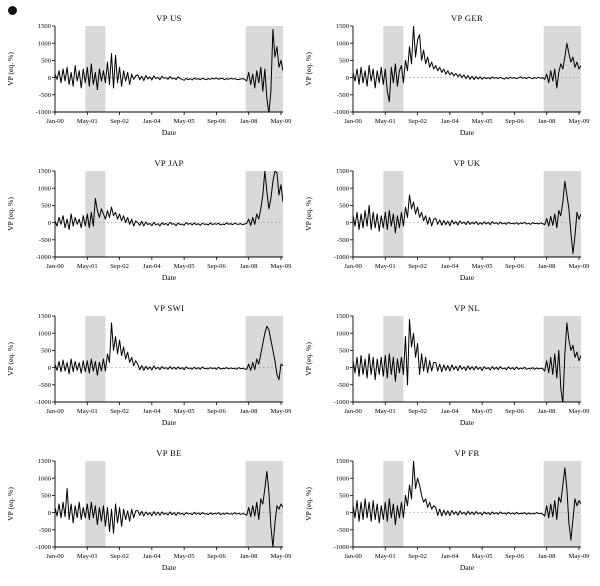 This screenshot has width=600, height=586. What do you see at coordinates (467, 308) in the screenshot?
I see `chart-title: VP NL` at bounding box center [467, 308].